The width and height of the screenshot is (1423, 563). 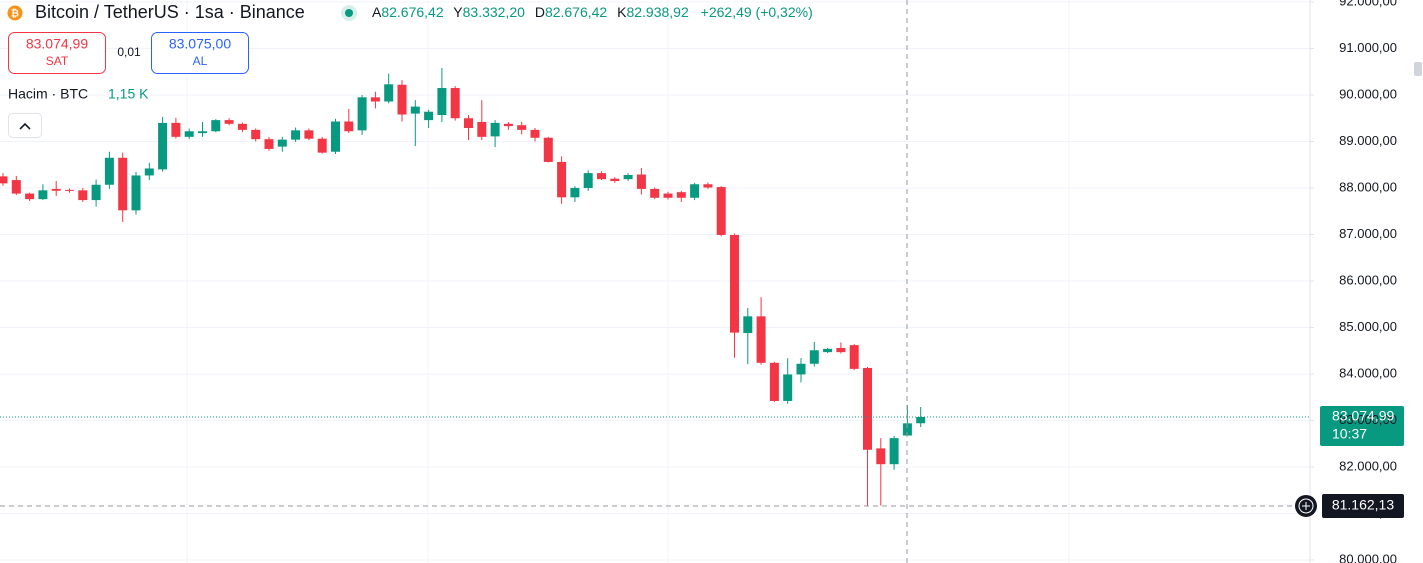 What do you see at coordinates (1368, 372) in the screenshot?
I see `y-tick-label: 84.000,00` at bounding box center [1368, 372].